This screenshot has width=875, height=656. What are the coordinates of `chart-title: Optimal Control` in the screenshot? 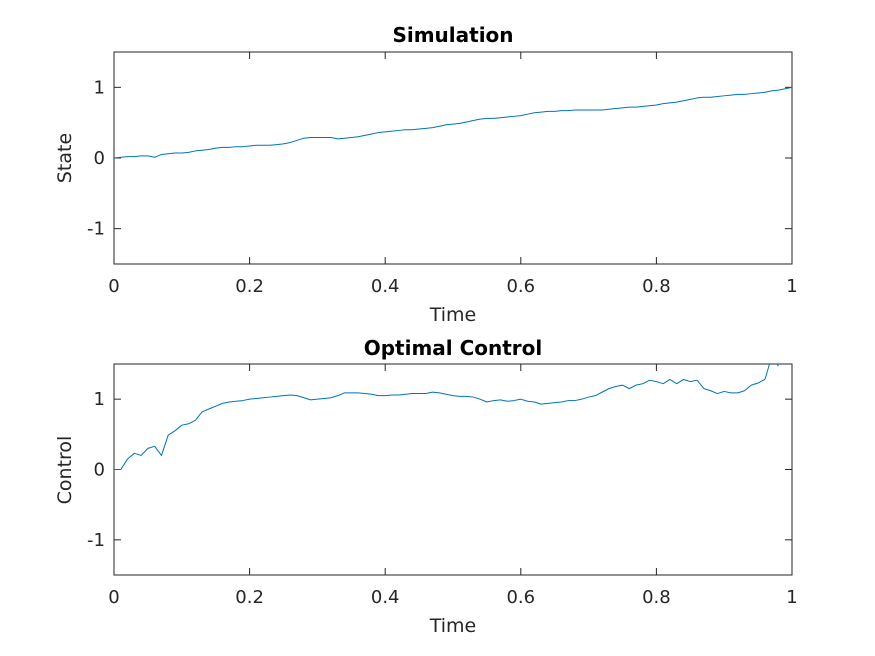 It's located at (453, 348).